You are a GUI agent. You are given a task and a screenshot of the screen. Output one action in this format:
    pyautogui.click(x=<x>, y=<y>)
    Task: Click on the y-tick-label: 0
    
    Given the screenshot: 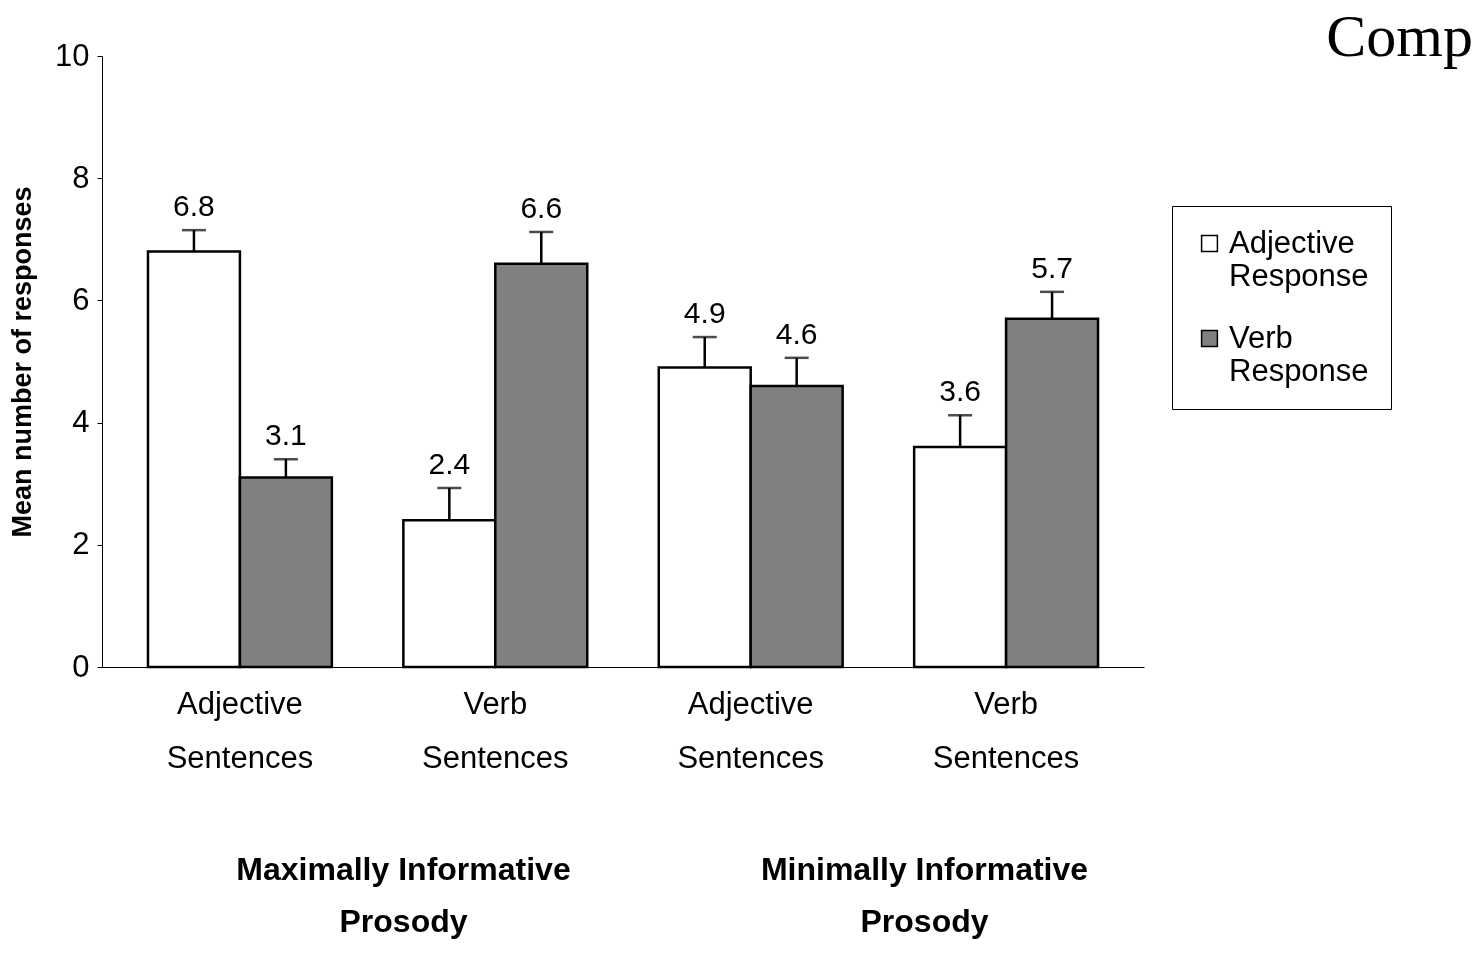 What is the action you would take?
    pyautogui.click(x=81, y=666)
    